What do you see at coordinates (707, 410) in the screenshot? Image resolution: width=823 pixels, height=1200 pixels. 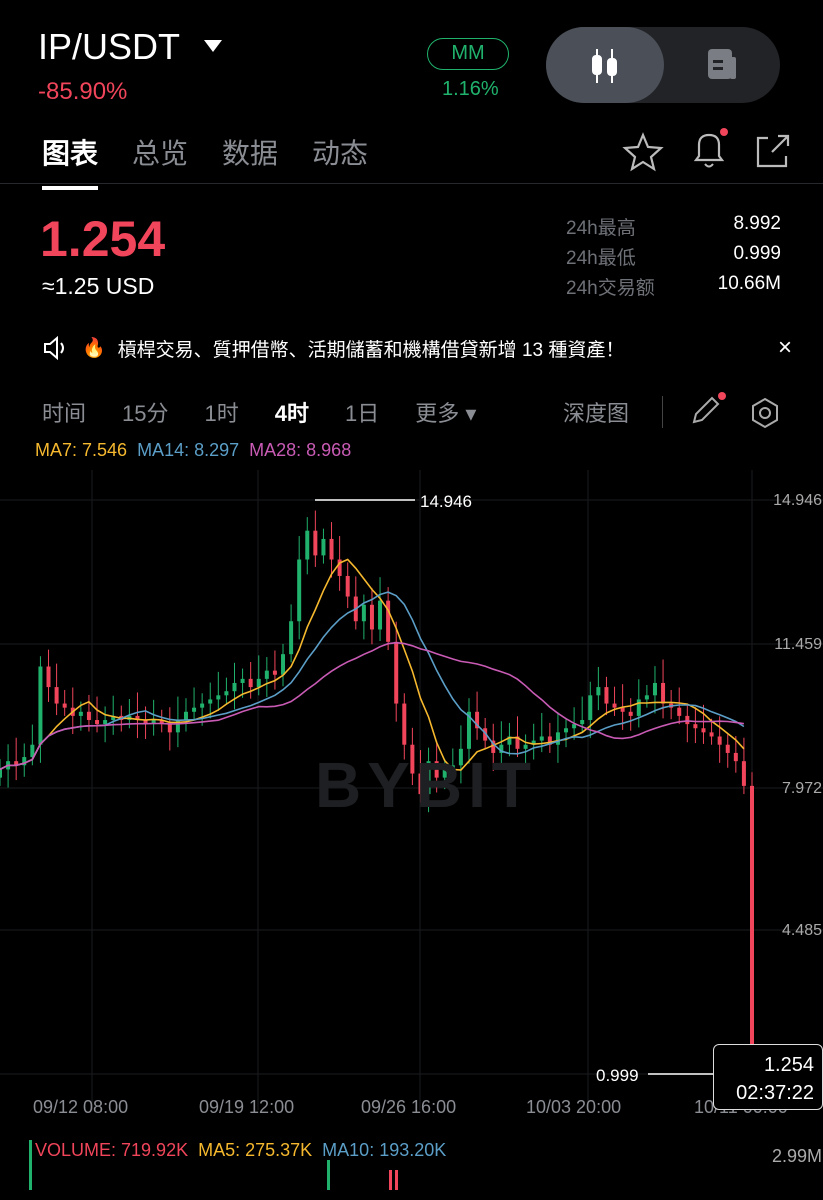 I see `pencil-icon` at bounding box center [707, 410].